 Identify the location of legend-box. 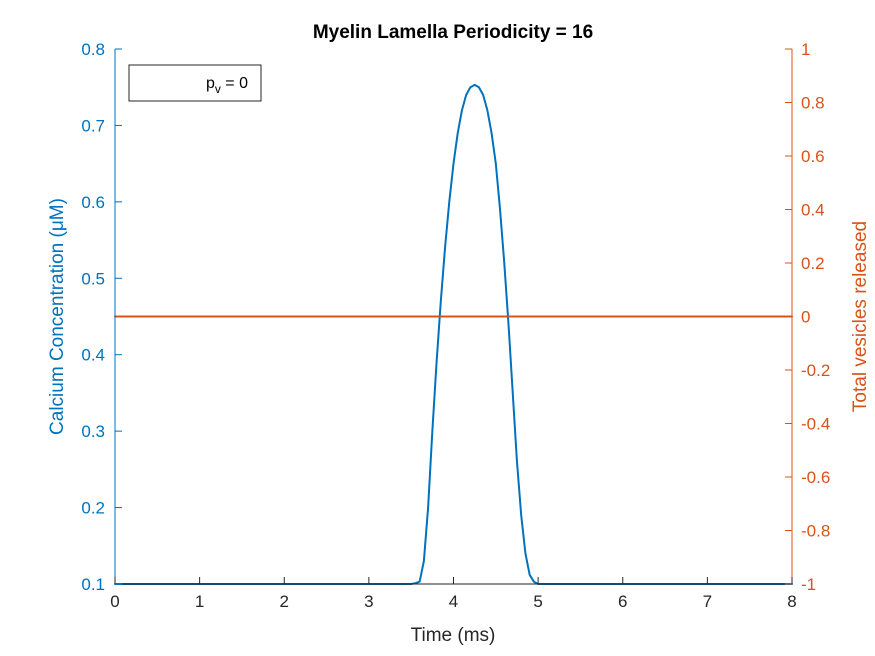
(195, 83).